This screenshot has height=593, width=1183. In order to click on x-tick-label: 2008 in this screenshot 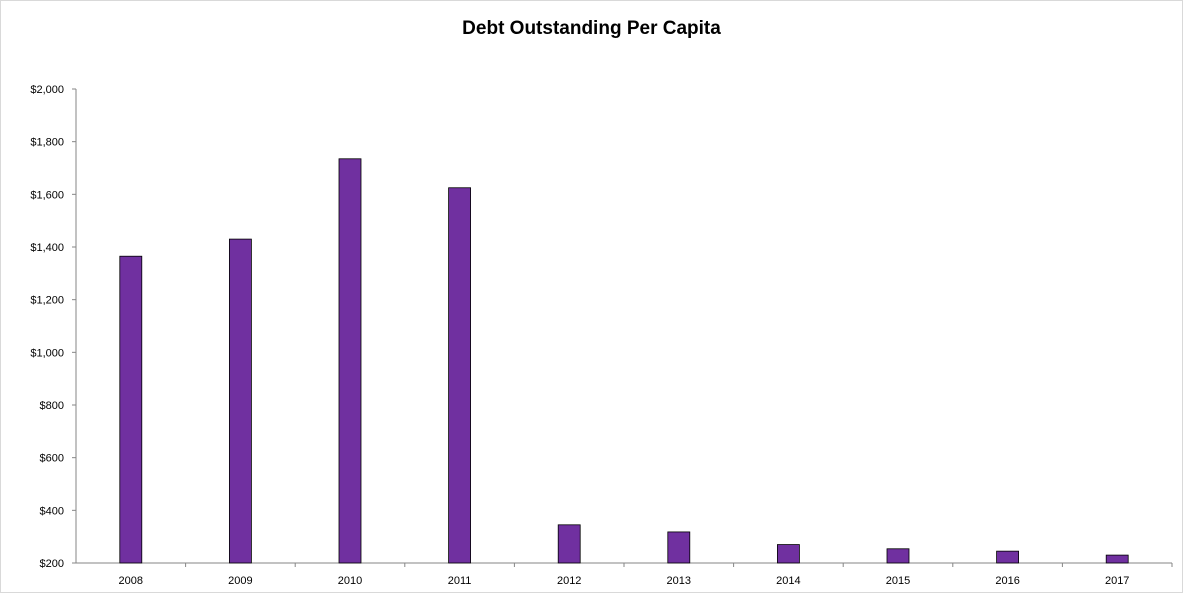, I will do `click(131, 581)`.